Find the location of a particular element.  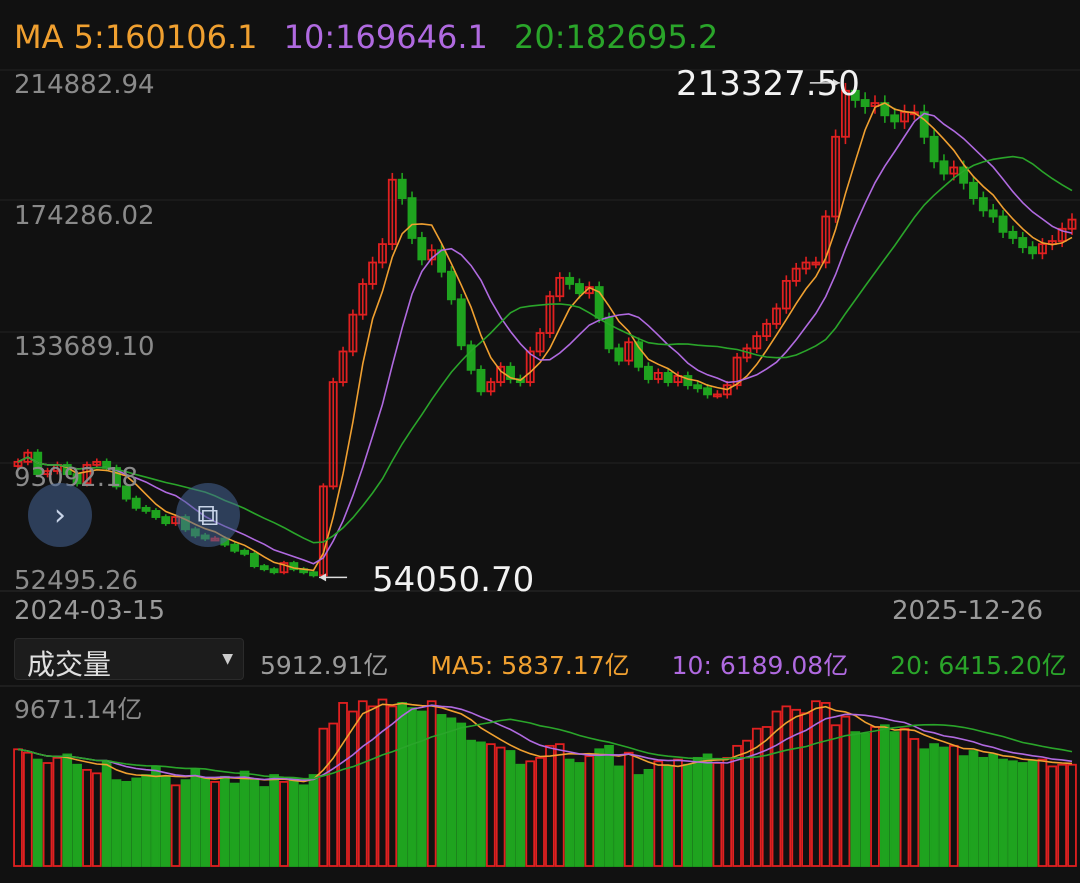

start-date: 2024-03-15 is located at coordinates (90, 611).